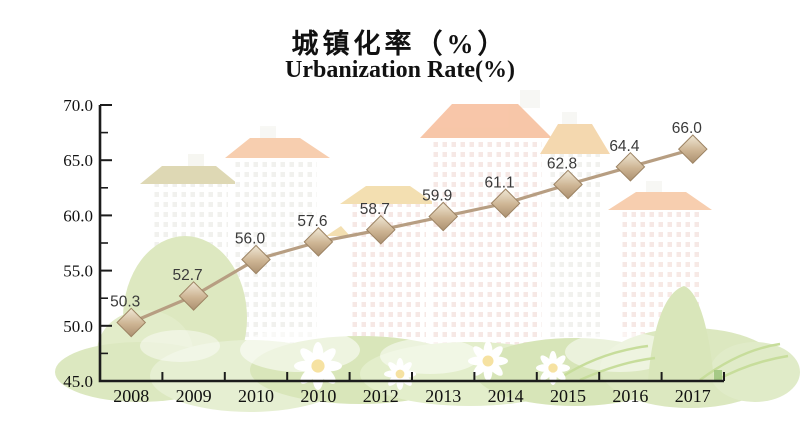 The image size is (800, 442). What do you see at coordinates (375, 209) in the screenshot?
I see `data-point-label: 58.7` at bounding box center [375, 209].